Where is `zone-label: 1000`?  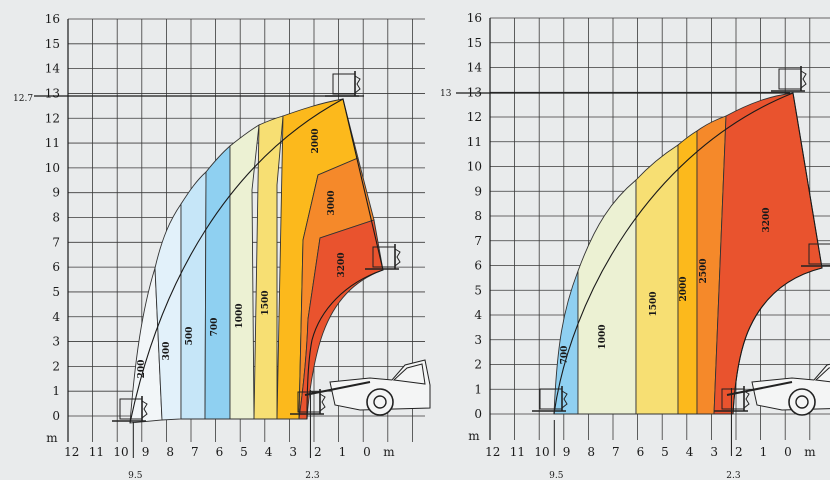
zone-label: 1000 is located at coordinates (240, 315).